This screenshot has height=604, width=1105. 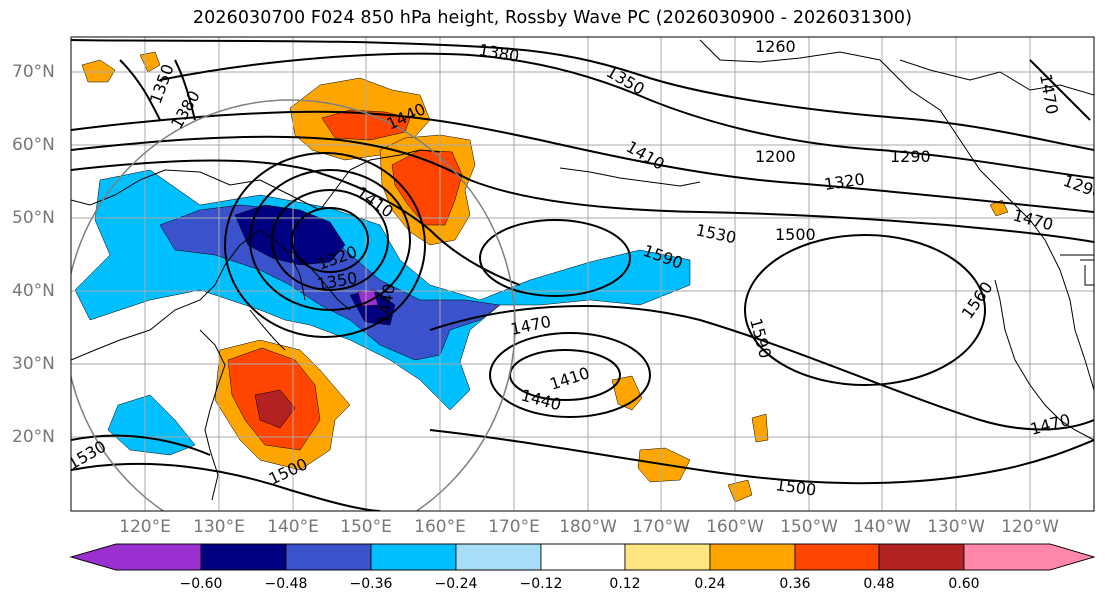 I want to click on high-center-contour, so click(x=555, y=258).